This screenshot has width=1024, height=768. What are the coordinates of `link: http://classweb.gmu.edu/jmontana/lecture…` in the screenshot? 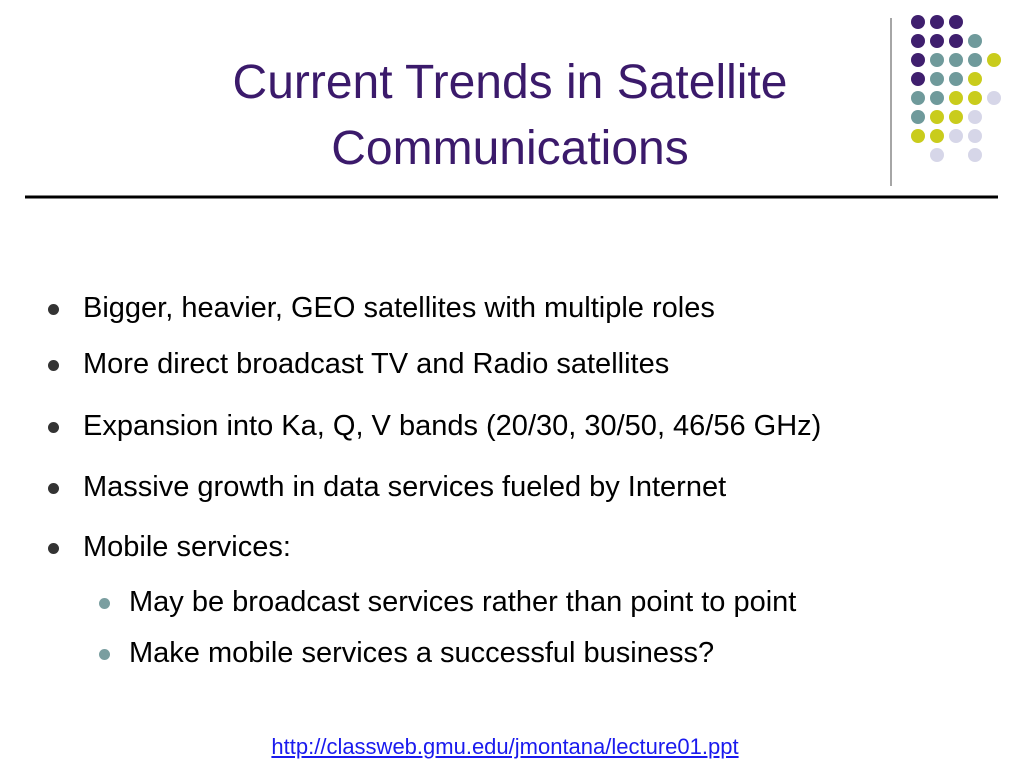 It's located at (505, 746).